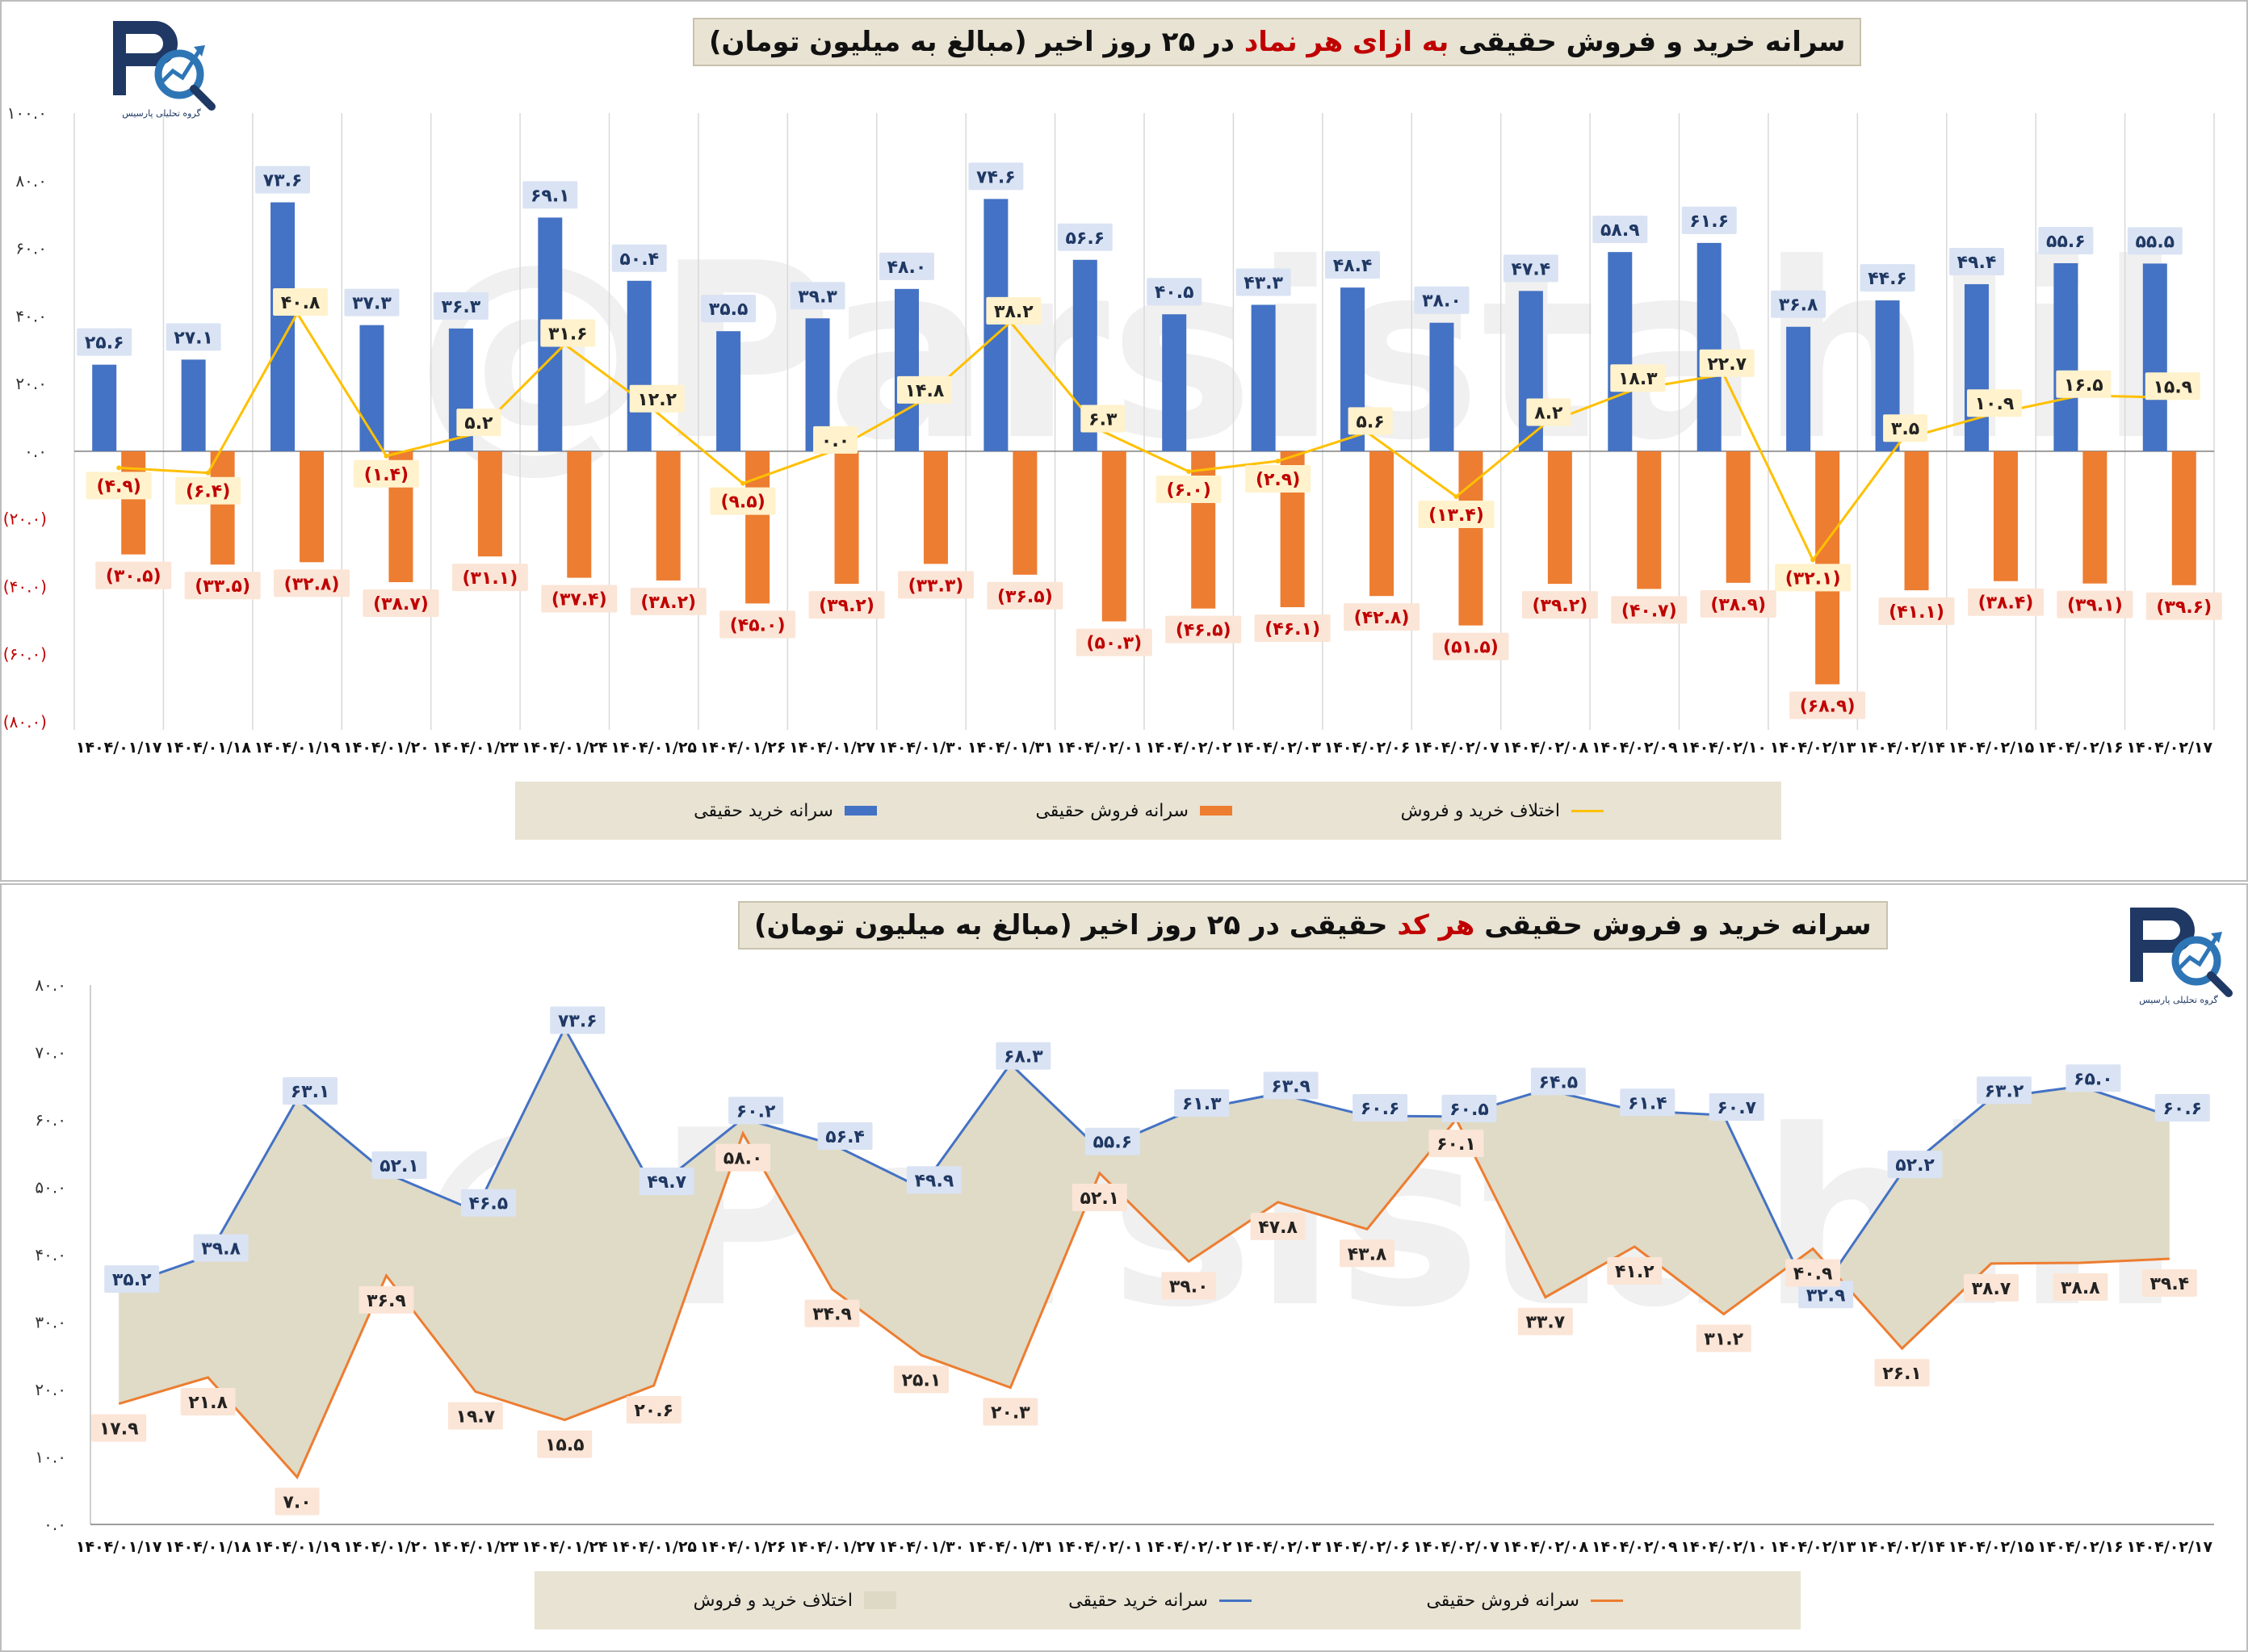 Image resolution: width=2248 pixels, height=1652 pixels. I want to click on sell-data-label-text: ۴۳.۸, so click(1368, 1254).